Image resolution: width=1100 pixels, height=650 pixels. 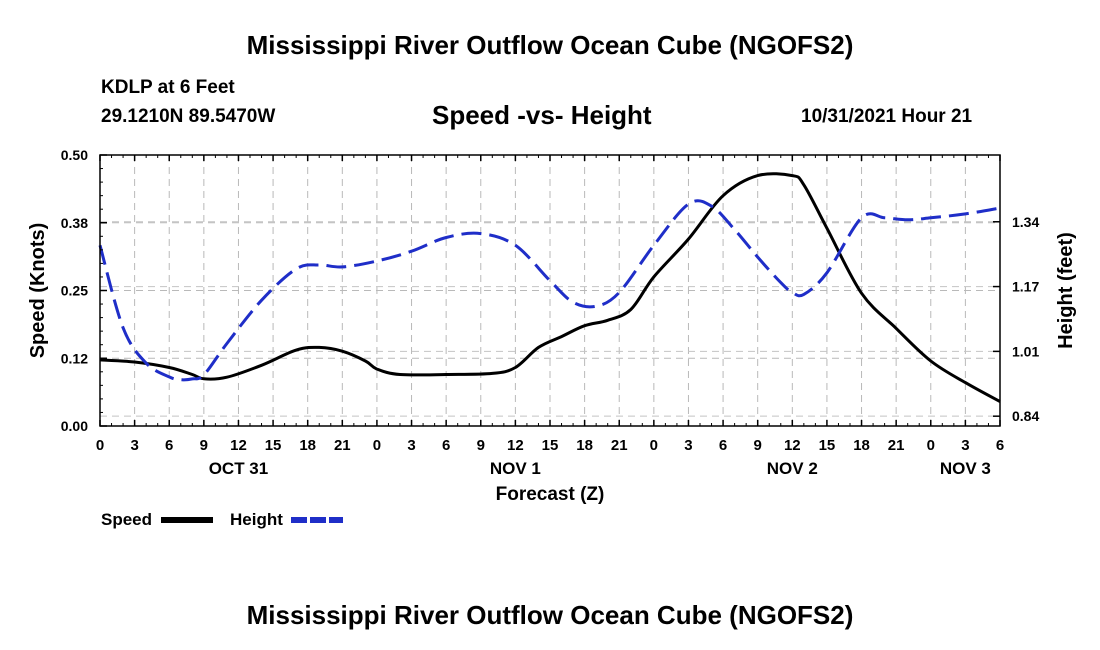 I want to click on y2-tick-label: 1.01, so click(x=1025, y=351).